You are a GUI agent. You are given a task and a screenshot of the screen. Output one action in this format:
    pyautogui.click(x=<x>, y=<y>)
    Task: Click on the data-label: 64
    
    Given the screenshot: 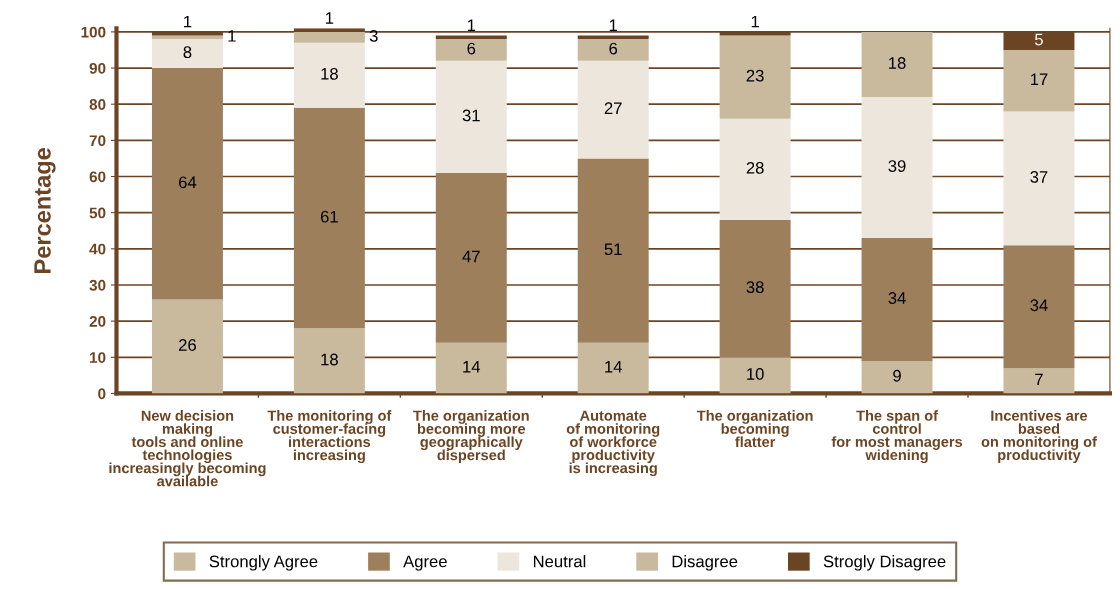 What is the action you would take?
    pyautogui.click(x=188, y=182)
    